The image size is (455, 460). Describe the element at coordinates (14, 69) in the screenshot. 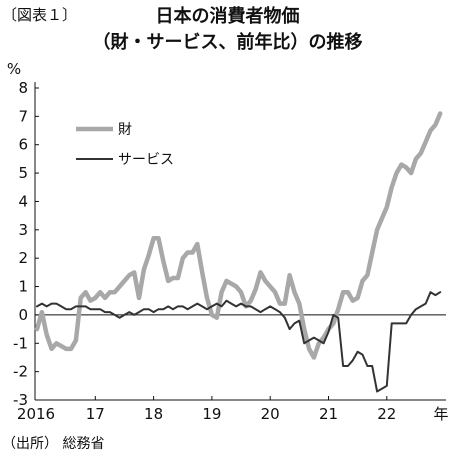

I see `y-unit-label: %` at that location.